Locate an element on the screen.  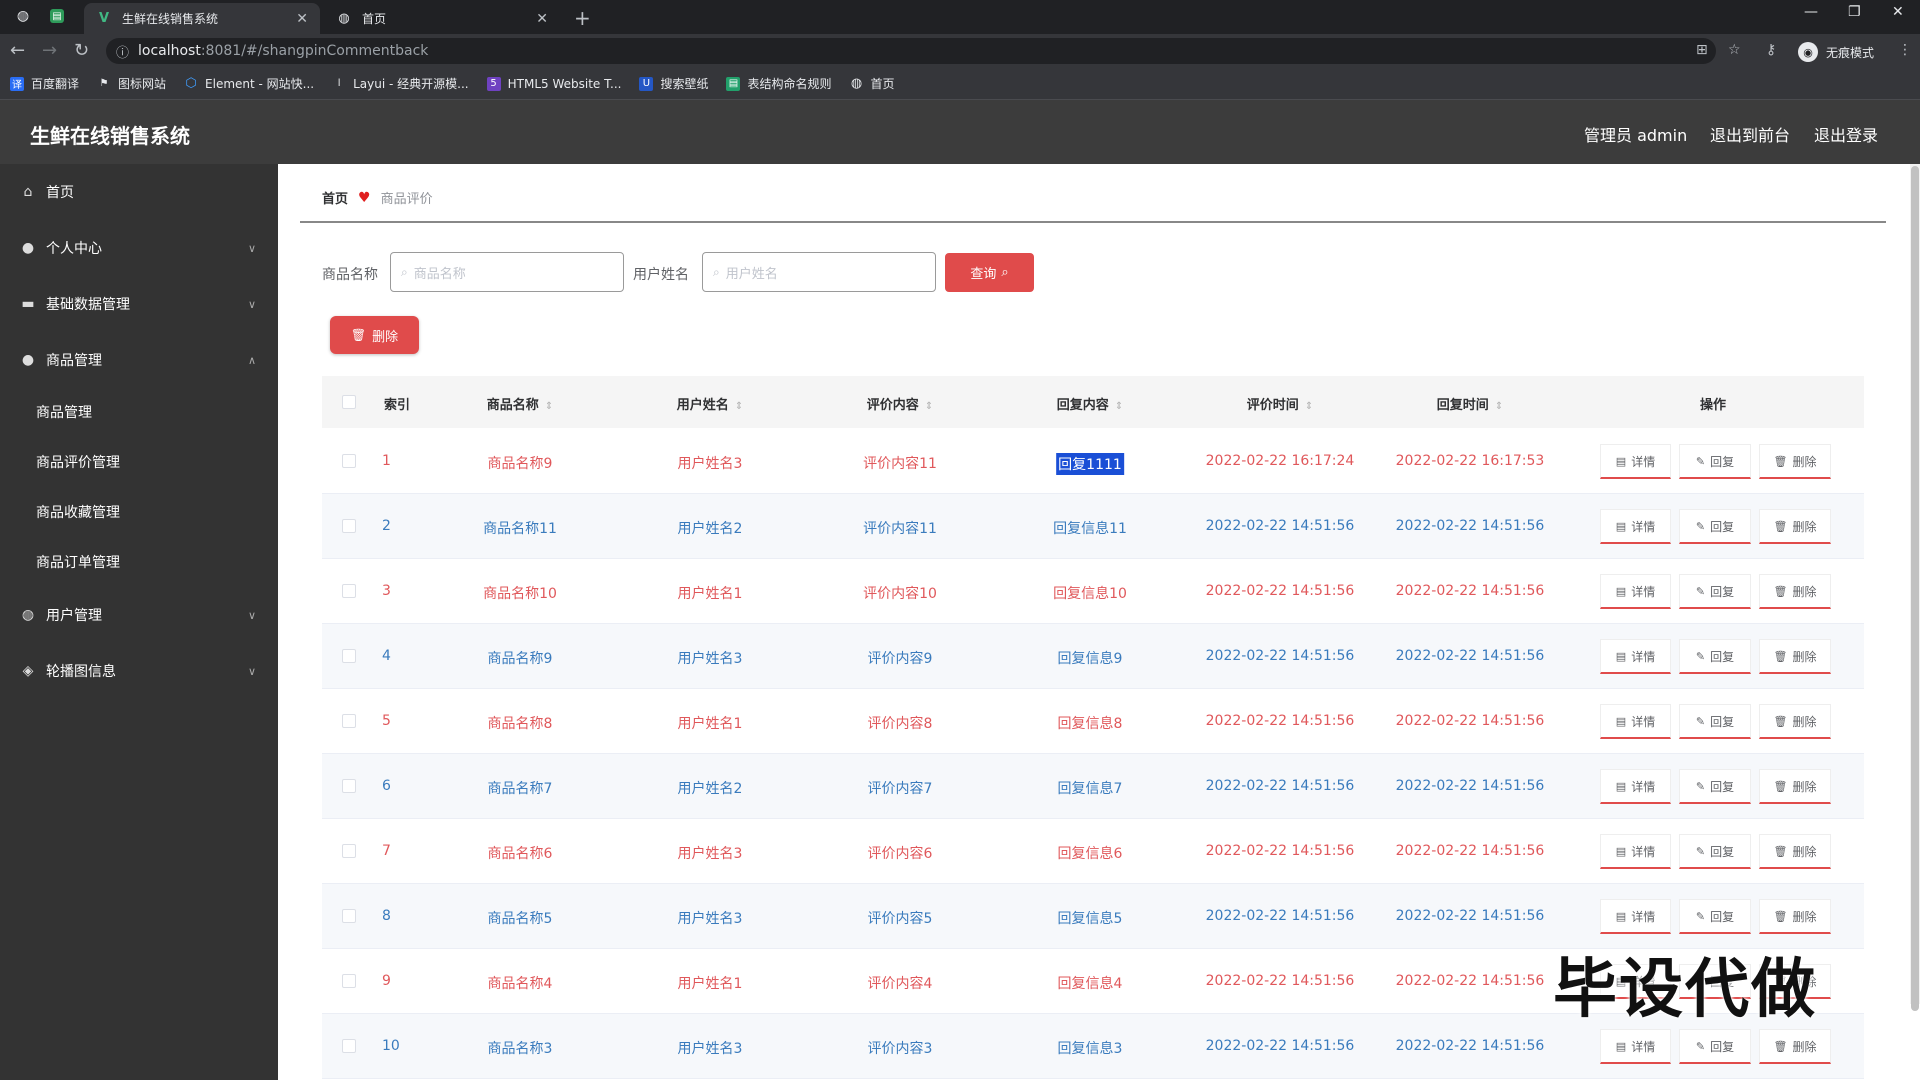
forward-icon: → is located at coordinates (50, 50).